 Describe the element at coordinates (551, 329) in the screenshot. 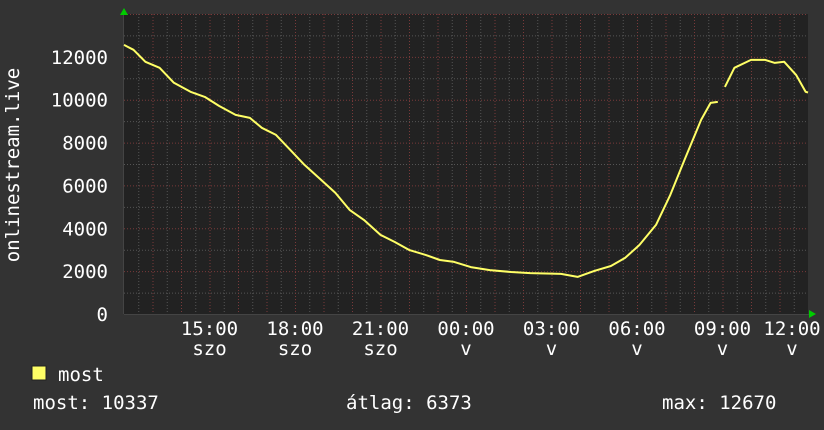

I see `x-tick-time: 03:00` at that location.